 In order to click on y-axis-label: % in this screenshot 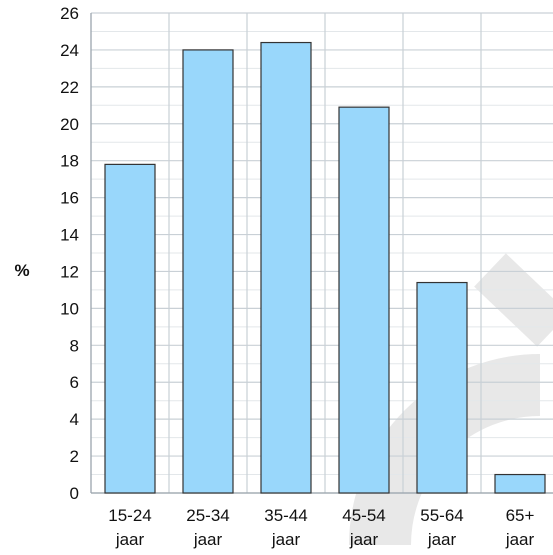, I will do `click(21, 270)`.